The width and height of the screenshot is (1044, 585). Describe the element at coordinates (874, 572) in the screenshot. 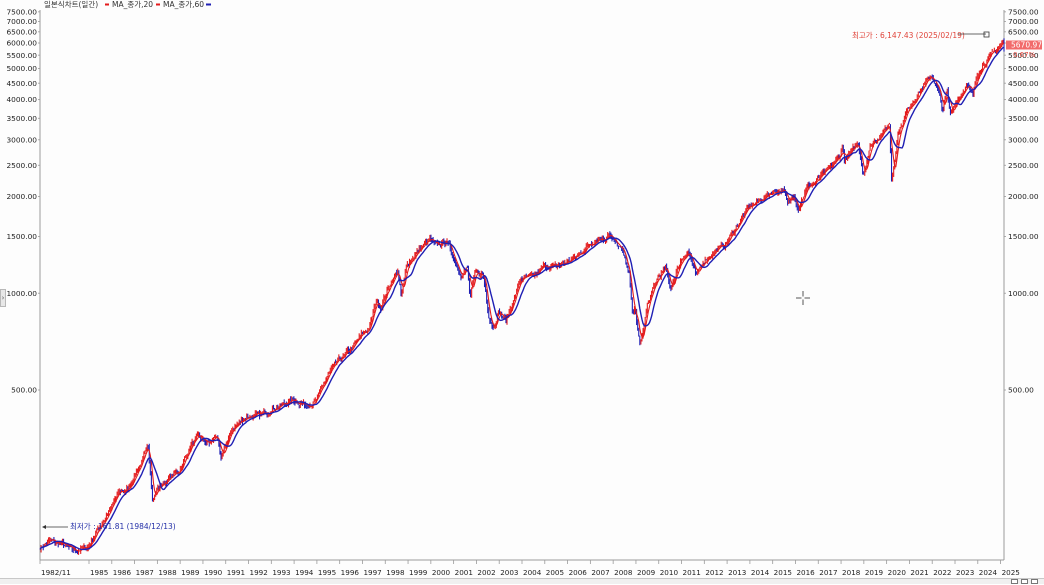

I see `x-tick-35: 2019` at that location.